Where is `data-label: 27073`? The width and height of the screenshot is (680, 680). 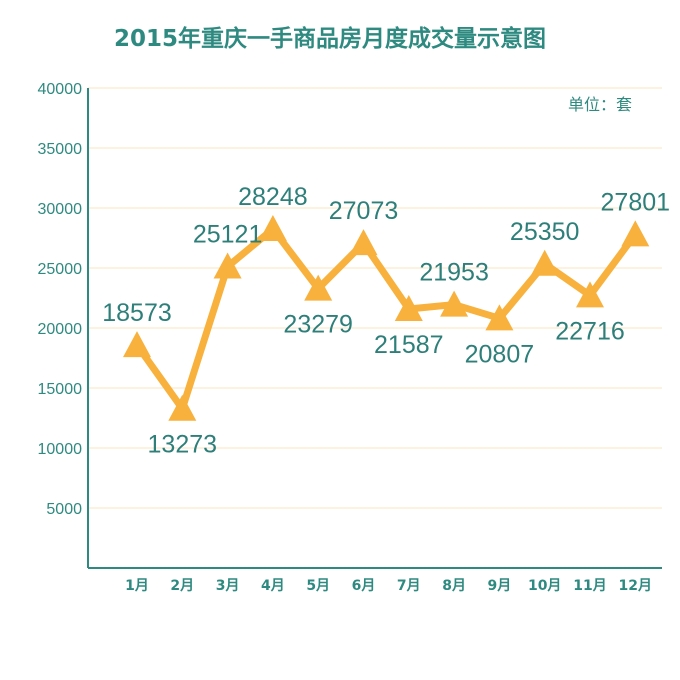
data-label: 27073 is located at coordinates (364, 211).